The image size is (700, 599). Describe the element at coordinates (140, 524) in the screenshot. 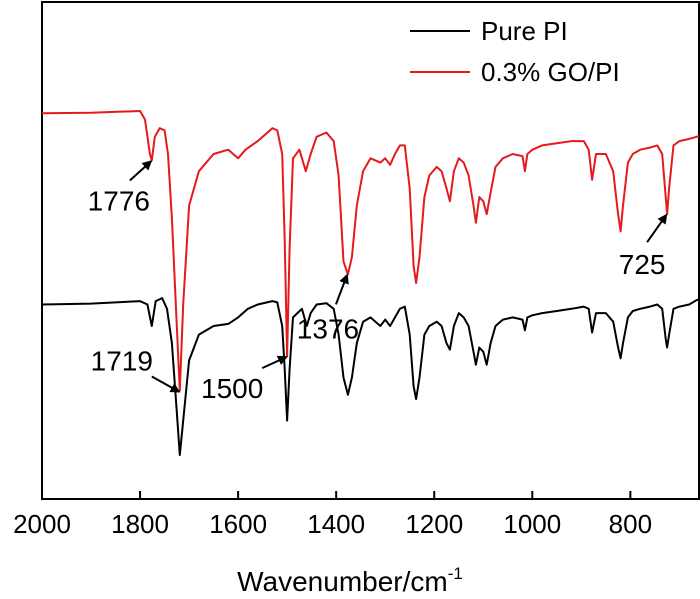

I see `x-tick-label-1800: 1800` at that location.